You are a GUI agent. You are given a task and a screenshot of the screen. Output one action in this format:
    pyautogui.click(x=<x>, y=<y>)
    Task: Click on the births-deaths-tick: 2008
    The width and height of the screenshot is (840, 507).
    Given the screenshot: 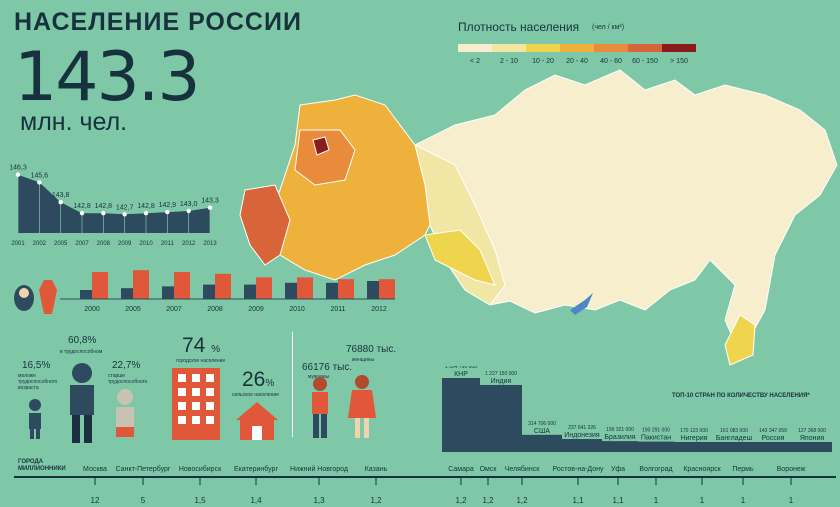 What is the action you would take?
    pyautogui.click(x=215, y=309)
    